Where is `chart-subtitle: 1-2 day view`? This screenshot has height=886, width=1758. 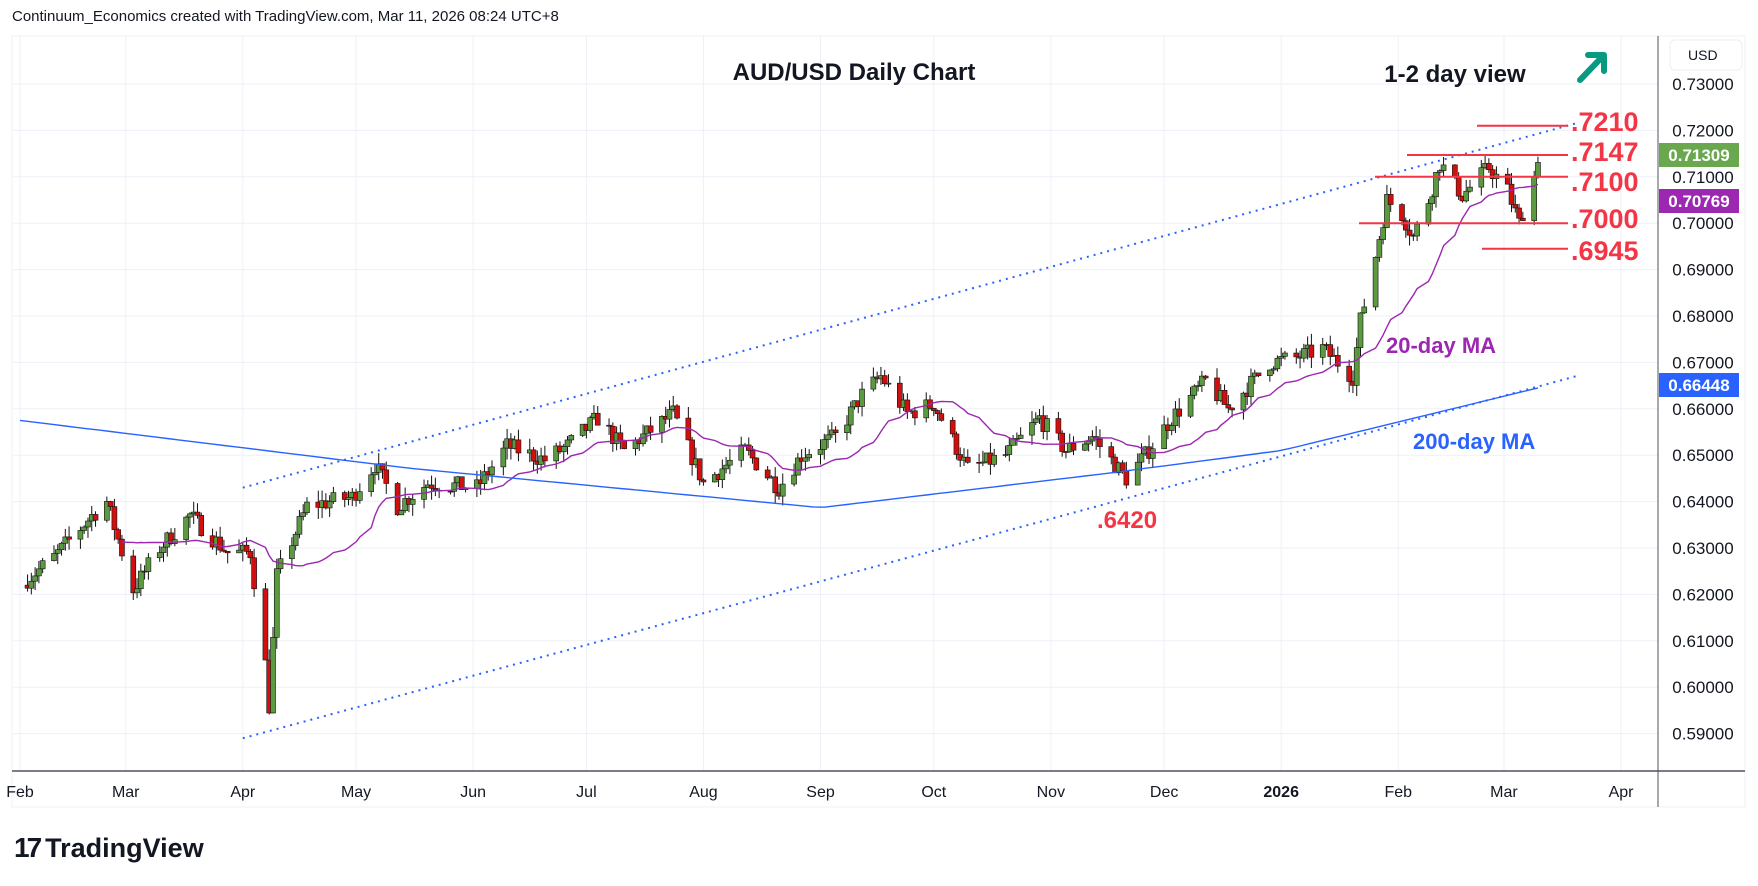 chart-subtitle: 1-2 day view is located at coordinates (1455, 74).